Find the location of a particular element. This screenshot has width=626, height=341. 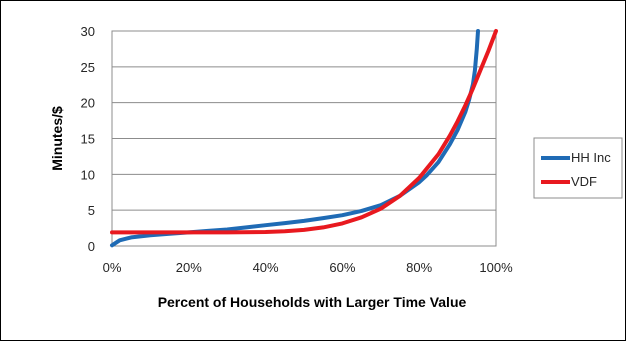

x-tick-label: 40% is located at coordinates (266, 267).